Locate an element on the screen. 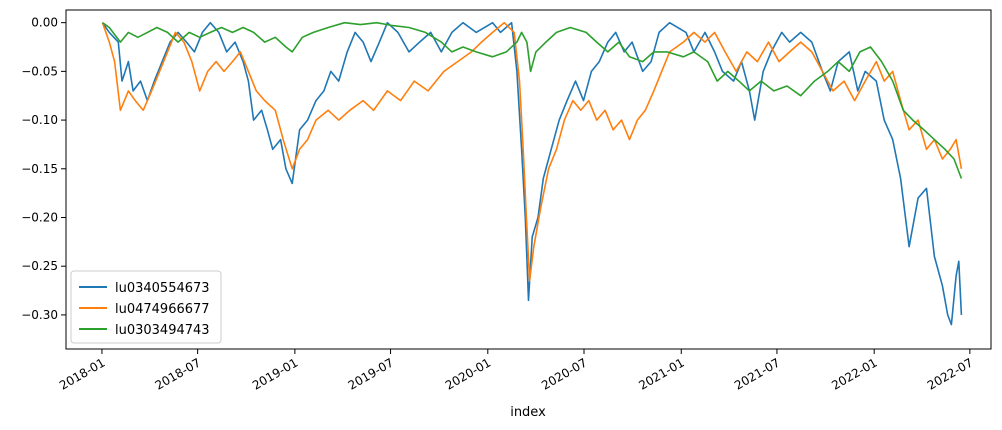 The image size is (1002, 430). y-tick-label: −0.20 is located at coordinates (39, 217).